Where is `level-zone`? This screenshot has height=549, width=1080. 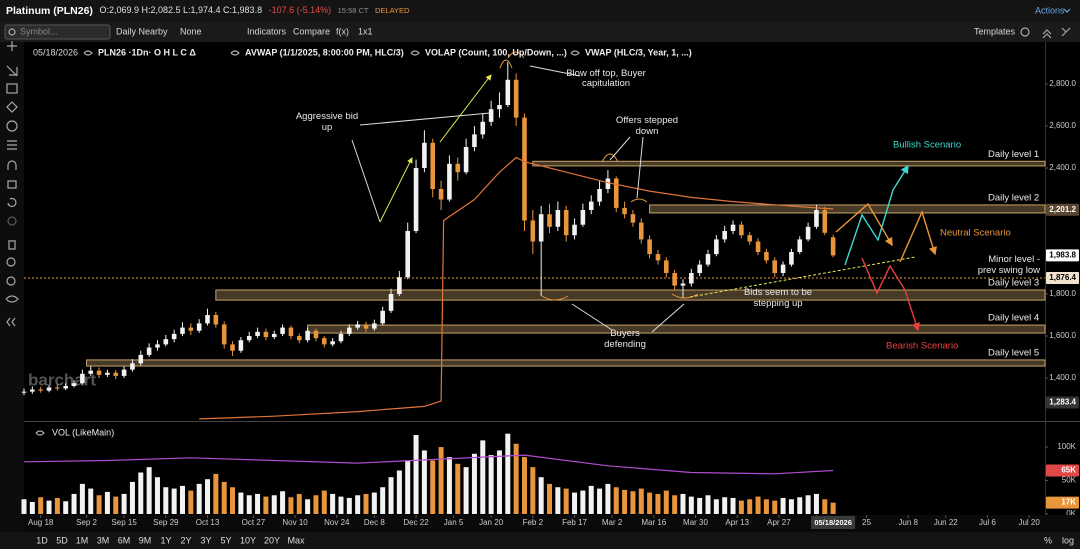 level-zone is located at coordinates (676, 329).